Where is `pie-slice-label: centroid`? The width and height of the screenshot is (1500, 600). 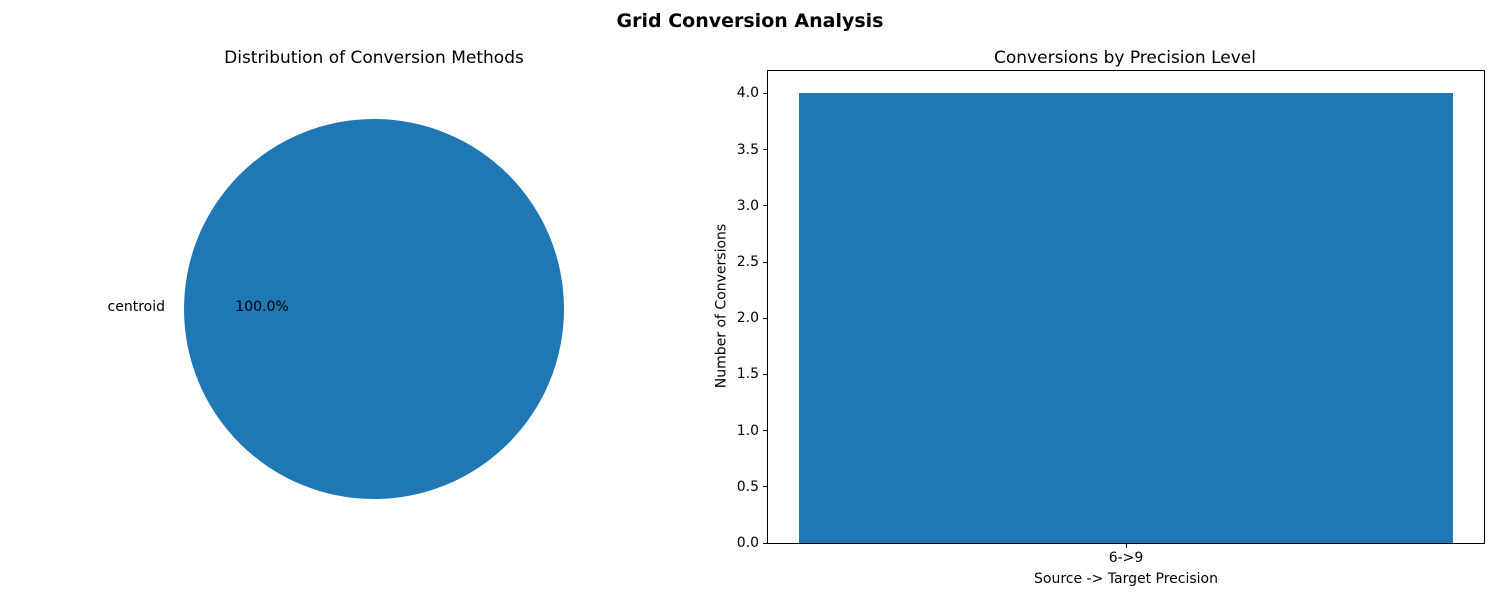
pie-slice-label: centroid is located at coordinates (136, 307).